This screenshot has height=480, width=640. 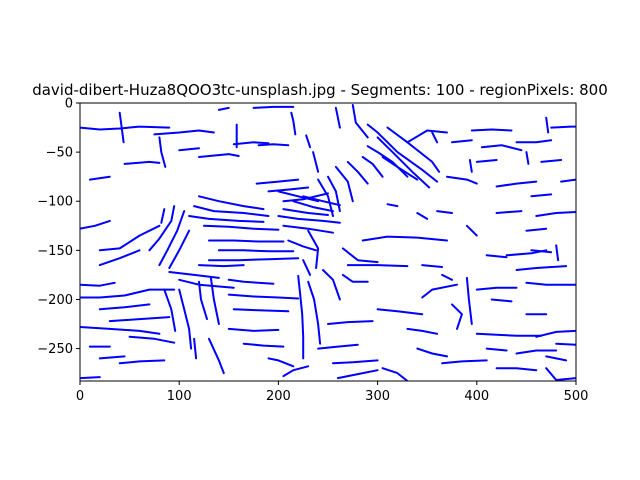 What do you see at coordinates (59, 153) in the screenshot?
I see `y-tick-label: −50` at bounding box center [59, 153].